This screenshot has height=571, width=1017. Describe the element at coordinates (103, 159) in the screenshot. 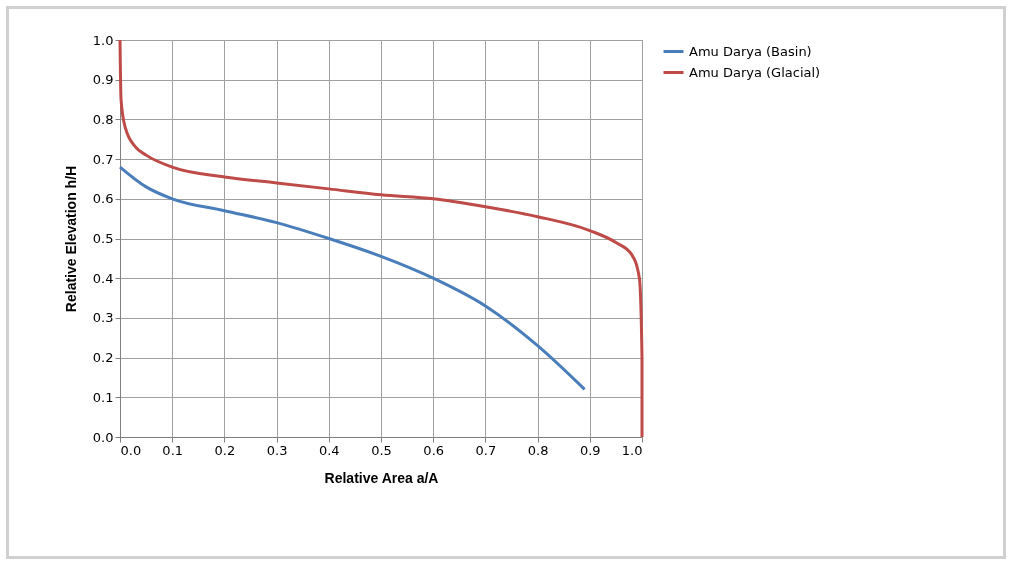

I see `y-tick-label: 0.7` at that location.